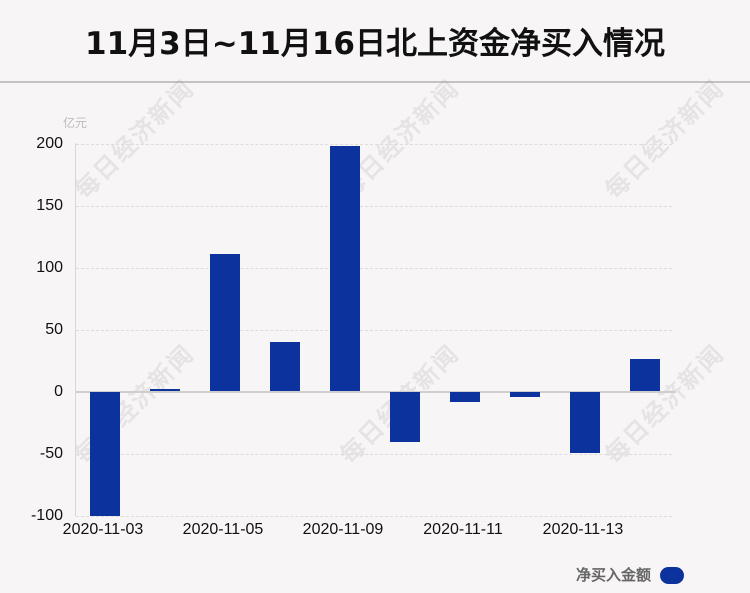 This screenshot has height=593, width=750. I want to click on legend-label: 净买入金额, so click(614, 575).